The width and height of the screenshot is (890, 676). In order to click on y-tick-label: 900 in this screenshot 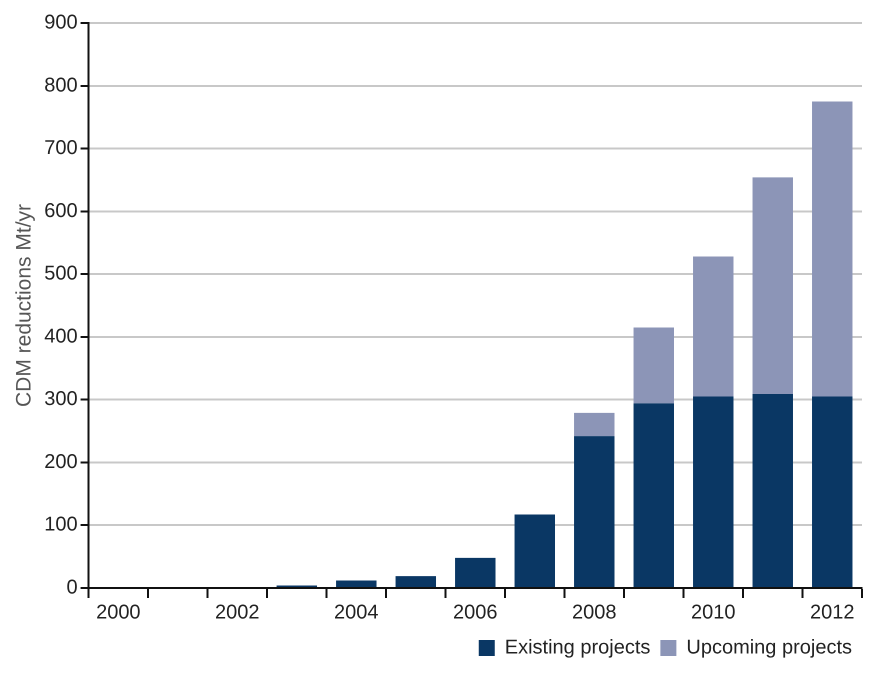, I will do `click(61, 23)`.